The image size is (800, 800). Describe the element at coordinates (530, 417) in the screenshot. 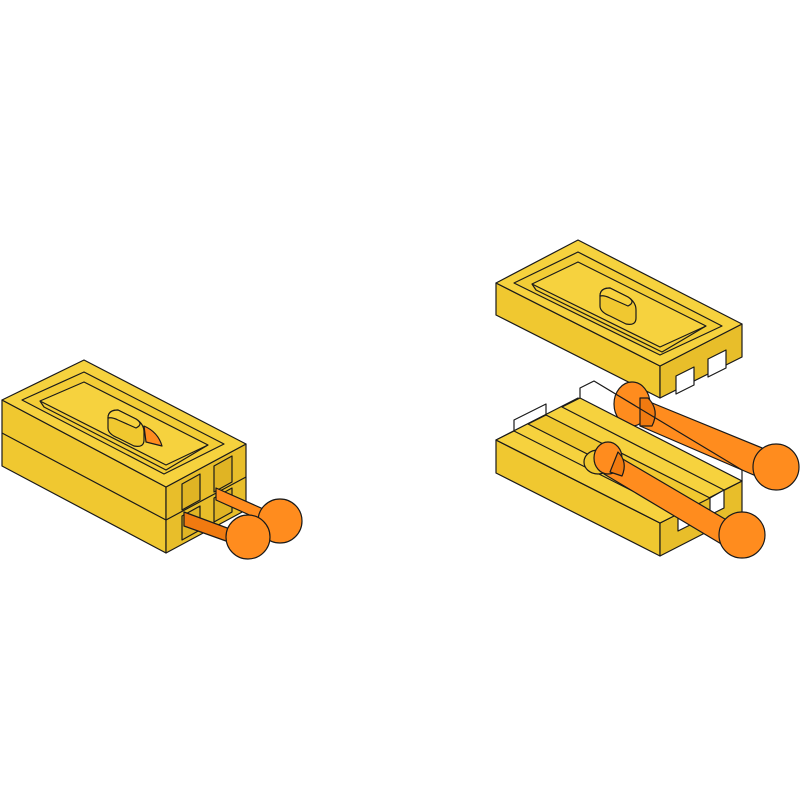

I see `bottom-half-ridge-lines` at that location.